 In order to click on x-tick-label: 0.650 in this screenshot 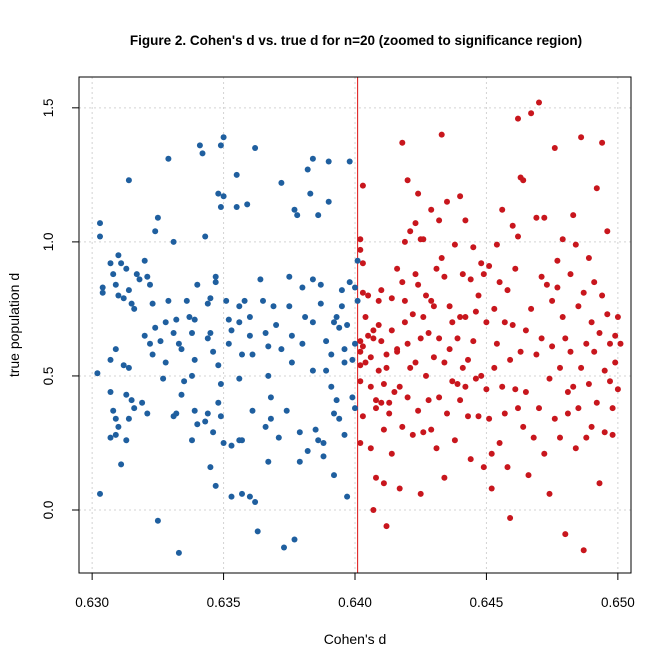, I will do `click(618, 602)`.